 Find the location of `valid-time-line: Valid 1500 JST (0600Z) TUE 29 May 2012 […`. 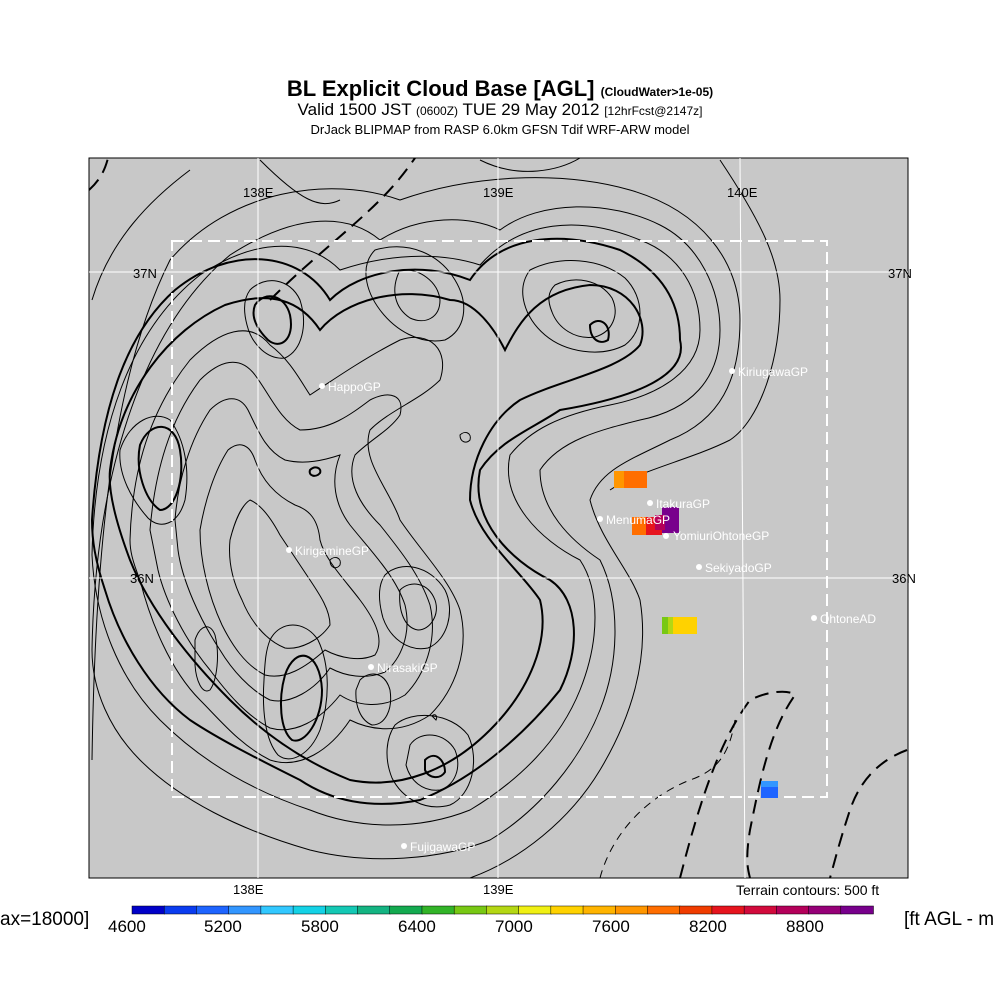

valid-time-line: Valid 1500 JST (0600Z) TUE 29 May 2012 [… is located at coordinates (500, 110).